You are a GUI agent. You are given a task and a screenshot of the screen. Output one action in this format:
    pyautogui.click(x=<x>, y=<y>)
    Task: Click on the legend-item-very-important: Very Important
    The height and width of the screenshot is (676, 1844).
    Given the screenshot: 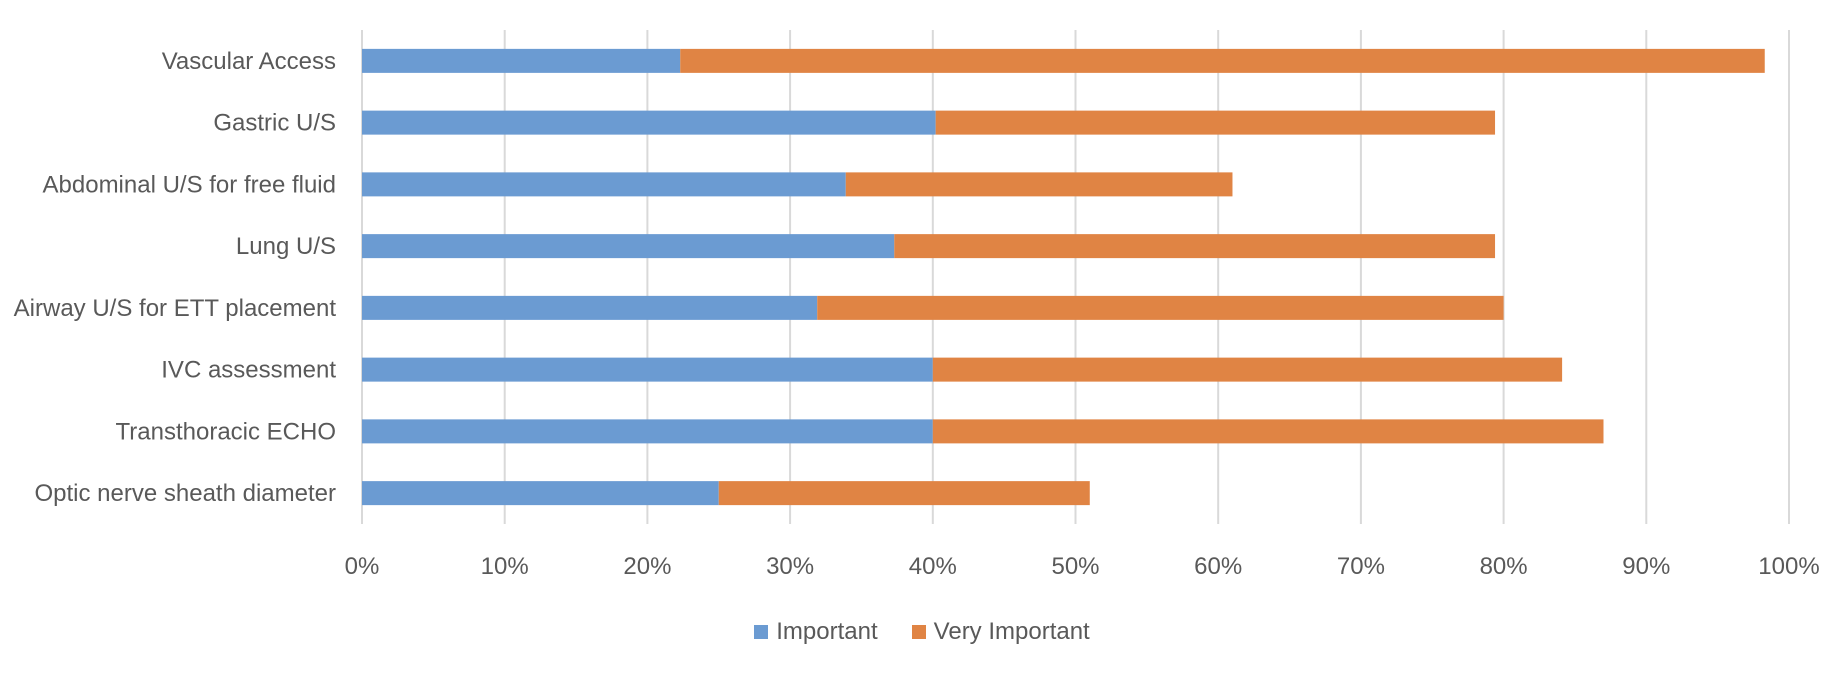 What is the action you would take?
    pyautogui.click(x=1000, y=632)
    